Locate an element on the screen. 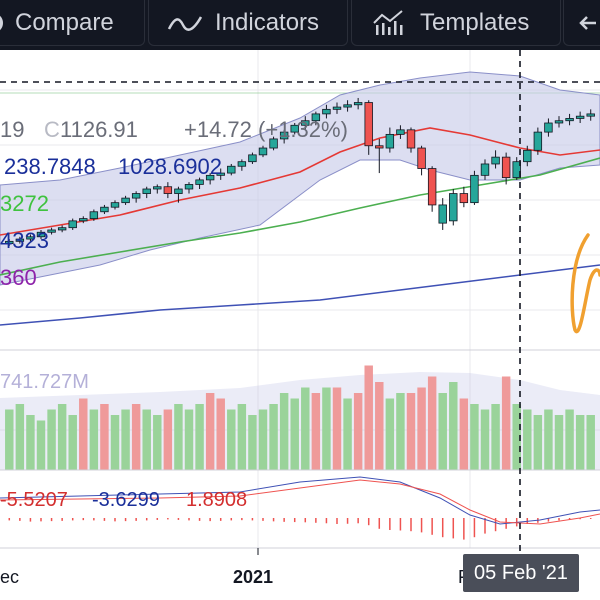  compare-label: Compare is located at coordinates (64, 22).